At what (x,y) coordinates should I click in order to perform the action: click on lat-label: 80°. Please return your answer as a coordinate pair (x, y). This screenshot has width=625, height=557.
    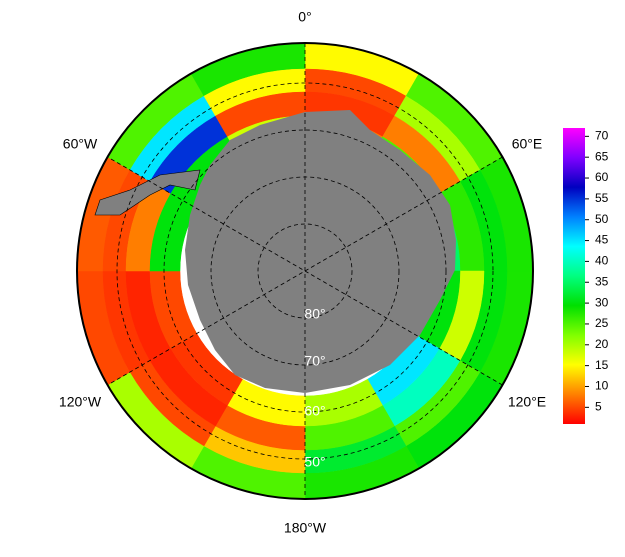
    Looking at the image, I should click on (314, 314).